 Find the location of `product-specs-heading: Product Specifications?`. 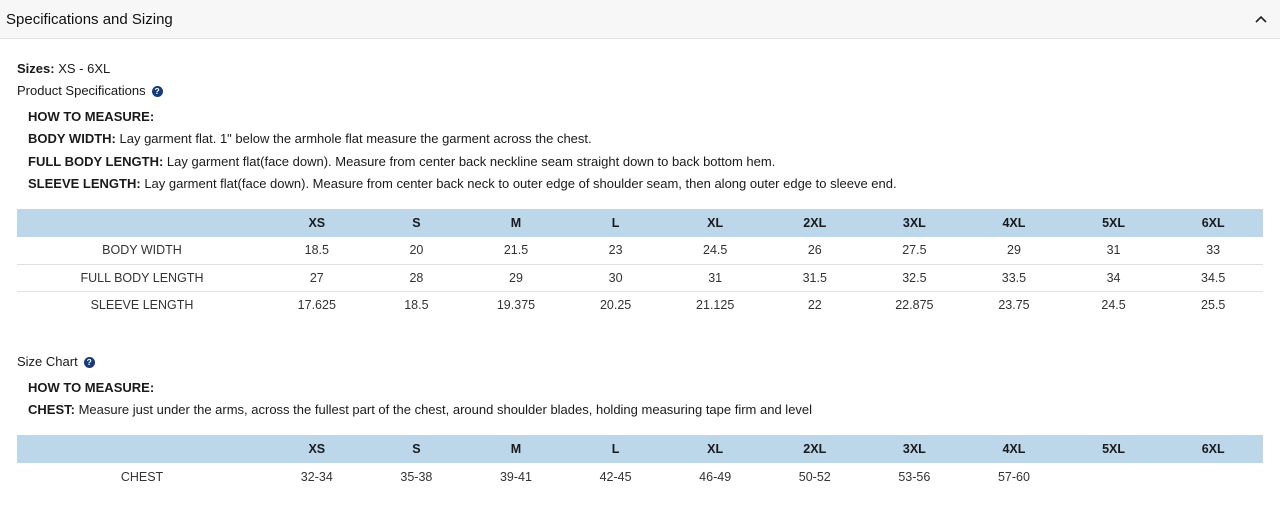

product-specs-heading: Product Specifications? is located at coordinates (90, 90).